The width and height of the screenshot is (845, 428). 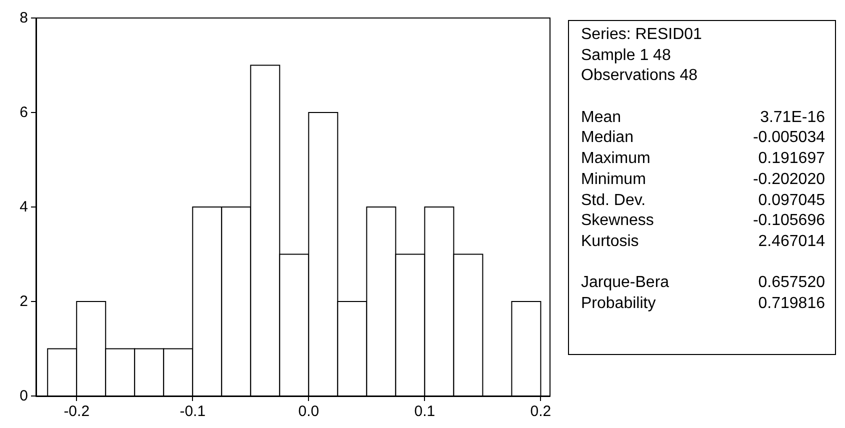 I want to click on category-label: Skewness, so click(x=617, y=221).